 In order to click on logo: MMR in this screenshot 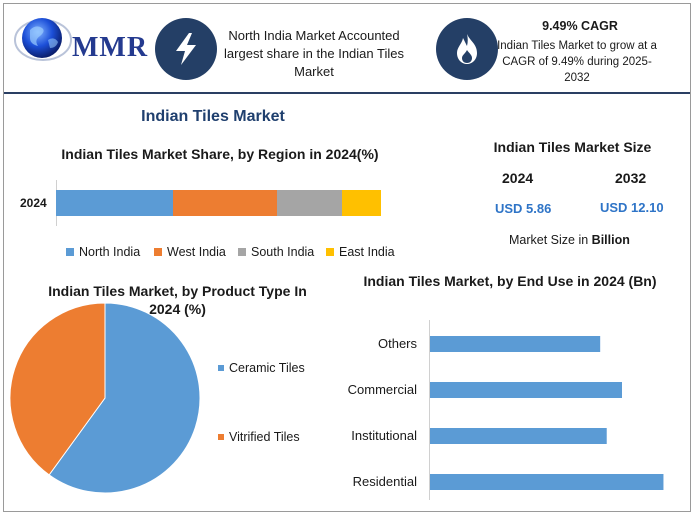, I will do `click(79, 40)`.